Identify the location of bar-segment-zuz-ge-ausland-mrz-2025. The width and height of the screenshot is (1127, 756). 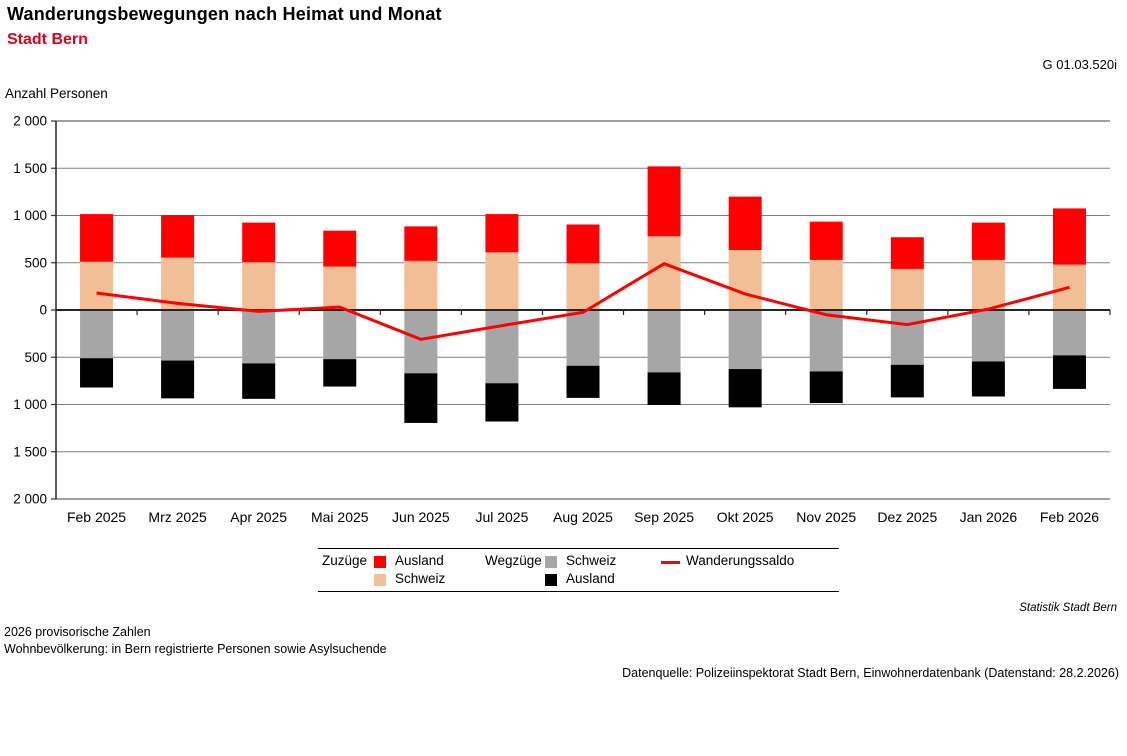
(178, 236).